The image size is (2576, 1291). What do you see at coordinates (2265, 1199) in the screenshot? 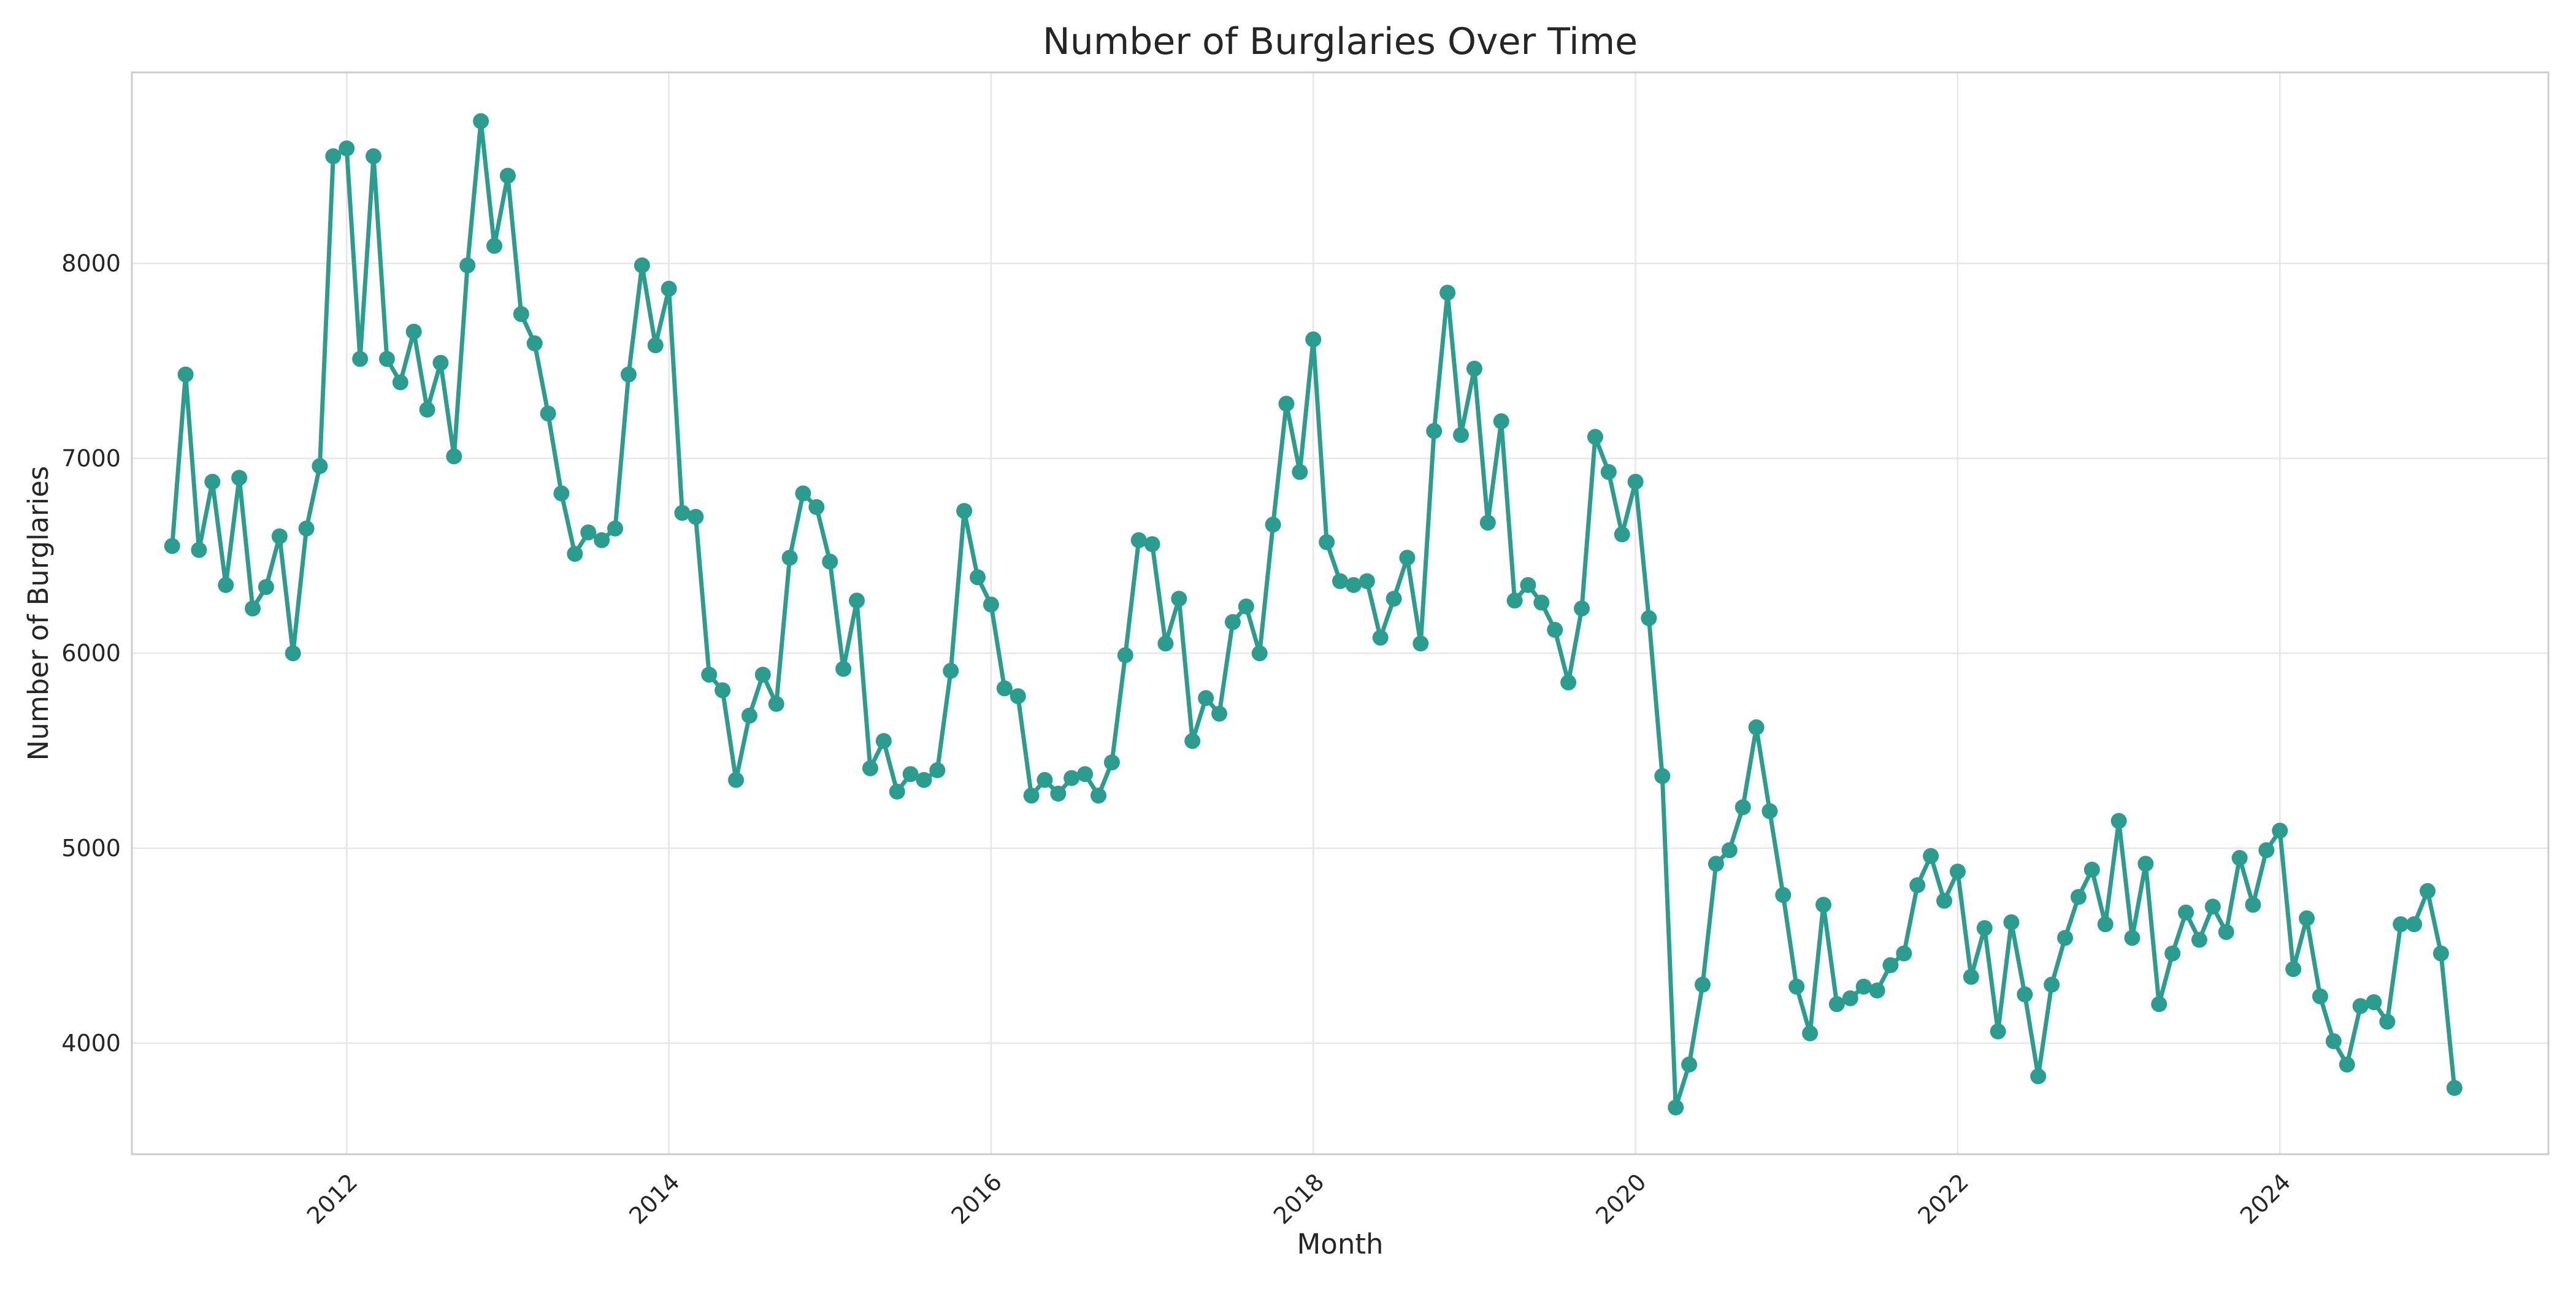
I see `x-tick-label: 2024` at bounding box center [2265, 1199].